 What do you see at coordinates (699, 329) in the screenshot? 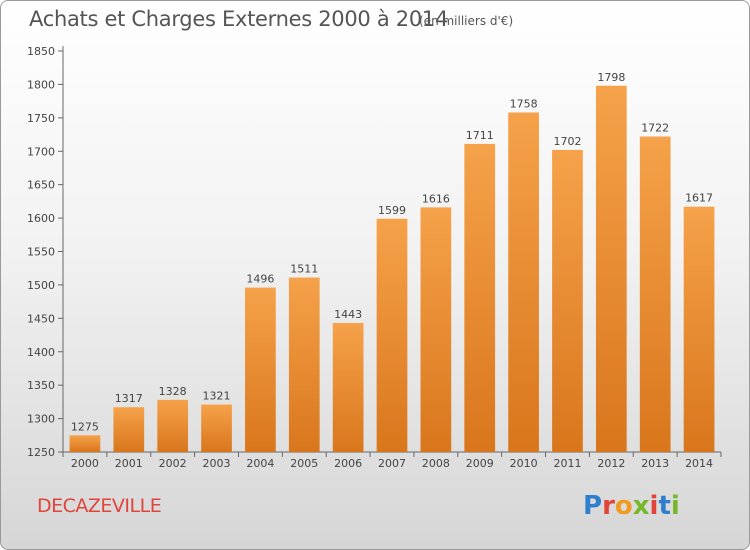
I see `bar-2014` at bounding box center [699, 329].